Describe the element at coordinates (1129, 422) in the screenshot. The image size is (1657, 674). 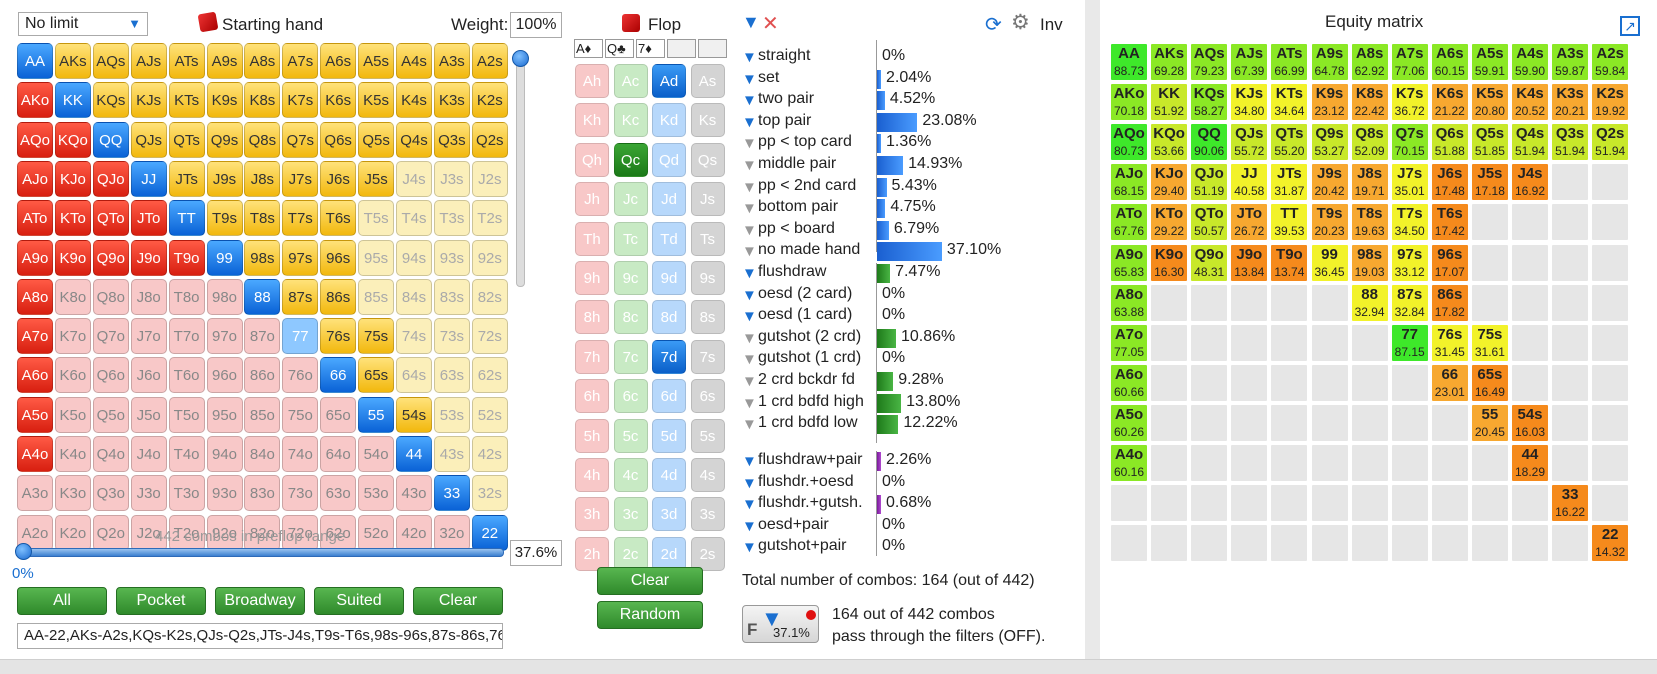
I see `equity-cell-A5o: A5o 60.26` at that location.